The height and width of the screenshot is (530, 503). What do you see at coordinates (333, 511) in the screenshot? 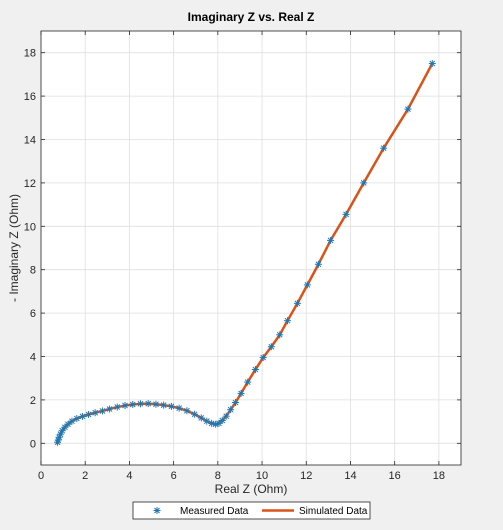
I see `legend-entry-simulated: Simulated Data` at bounding box center [333, 511].